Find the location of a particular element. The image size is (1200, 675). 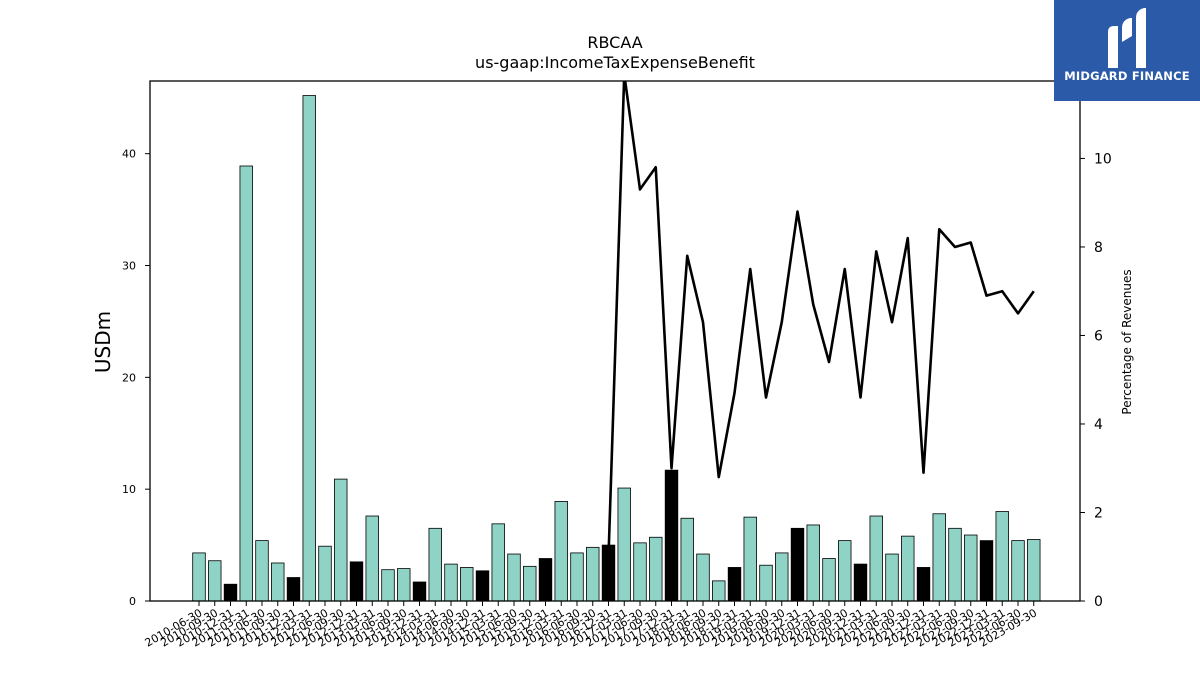

y-tick-label: 20 is located at coordinates (129, 377).